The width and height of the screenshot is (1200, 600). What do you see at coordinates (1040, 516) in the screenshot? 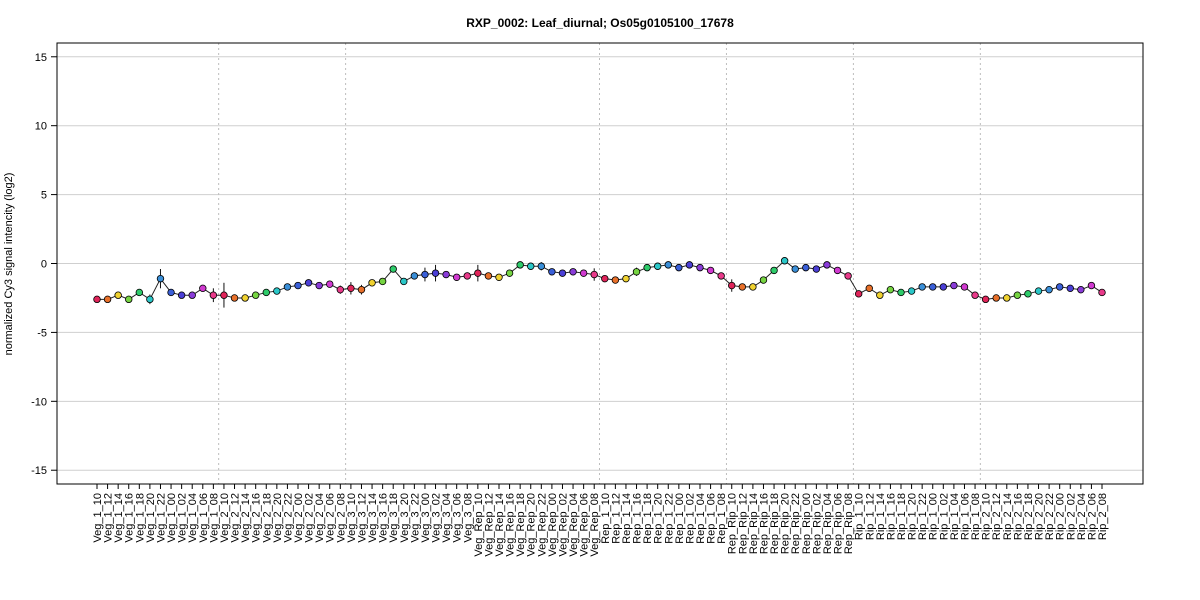
I see `x-tick-label: Rip_2_20` at bounding box center [1040, 516].